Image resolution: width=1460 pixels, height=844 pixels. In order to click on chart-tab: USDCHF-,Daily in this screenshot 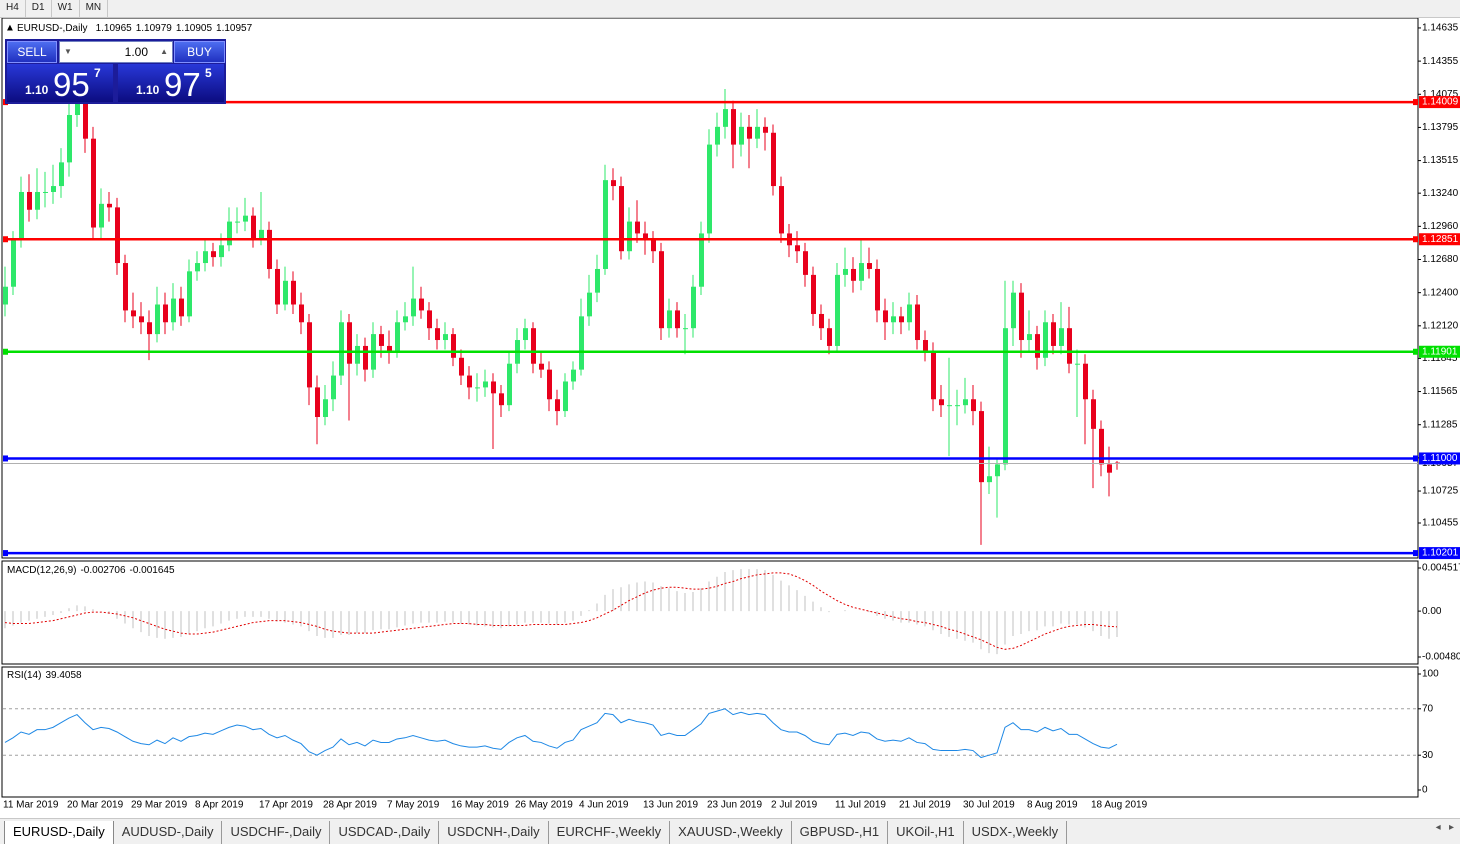, I will do `click(276, 832)`.